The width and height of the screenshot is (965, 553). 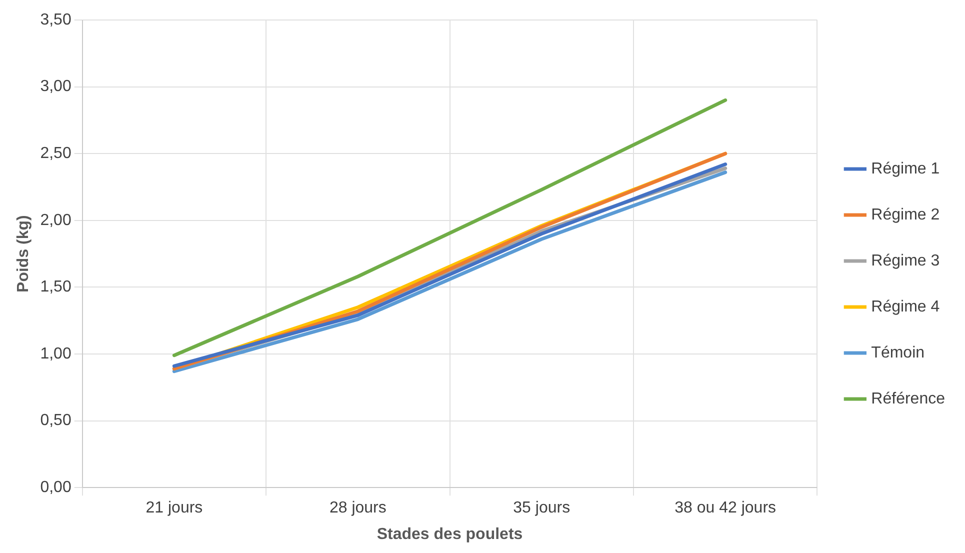 I want to click on x-tick-label: 21 jours, so click(x=174, y=508).